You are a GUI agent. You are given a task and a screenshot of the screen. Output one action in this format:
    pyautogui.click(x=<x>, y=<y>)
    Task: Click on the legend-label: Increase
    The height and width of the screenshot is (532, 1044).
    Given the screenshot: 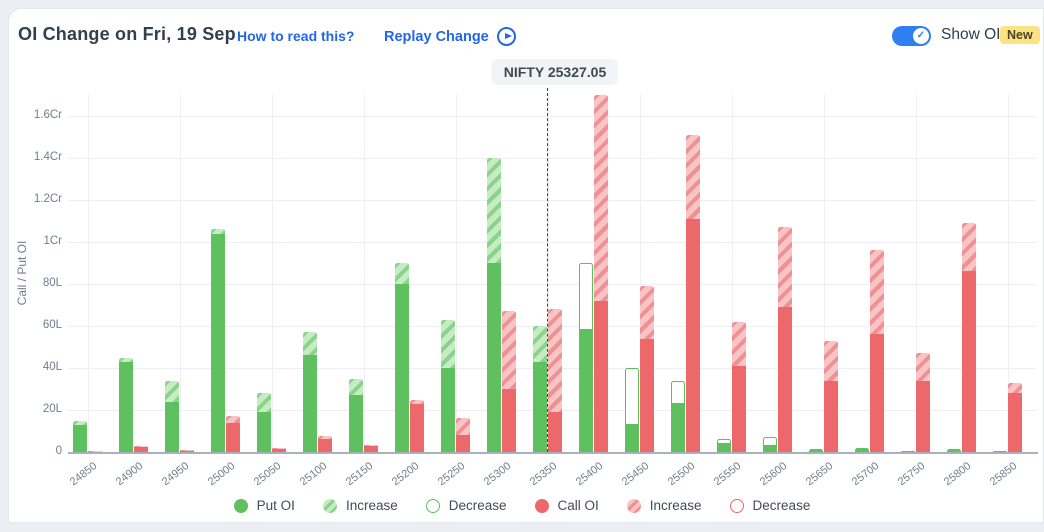 What is the action you would take?
    pyautogui.click(x=371, y=505)
    